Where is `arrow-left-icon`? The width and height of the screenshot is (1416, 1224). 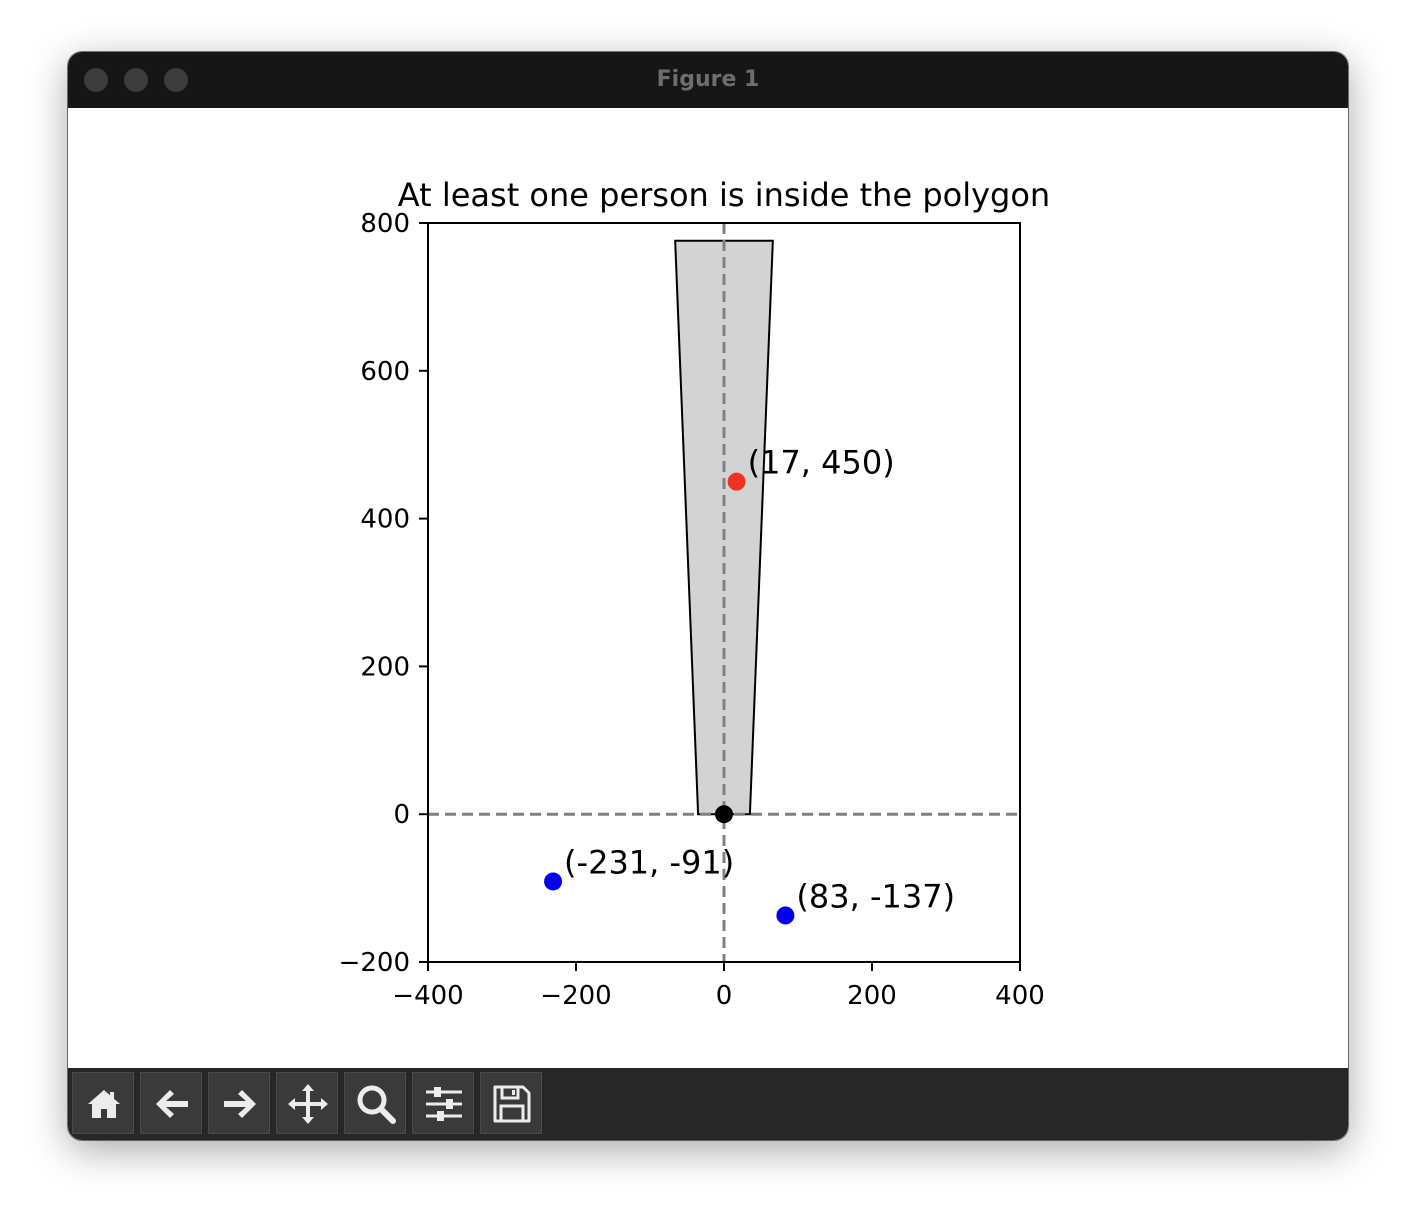
arrow-left-icon is located at coordinates (172, 1104).